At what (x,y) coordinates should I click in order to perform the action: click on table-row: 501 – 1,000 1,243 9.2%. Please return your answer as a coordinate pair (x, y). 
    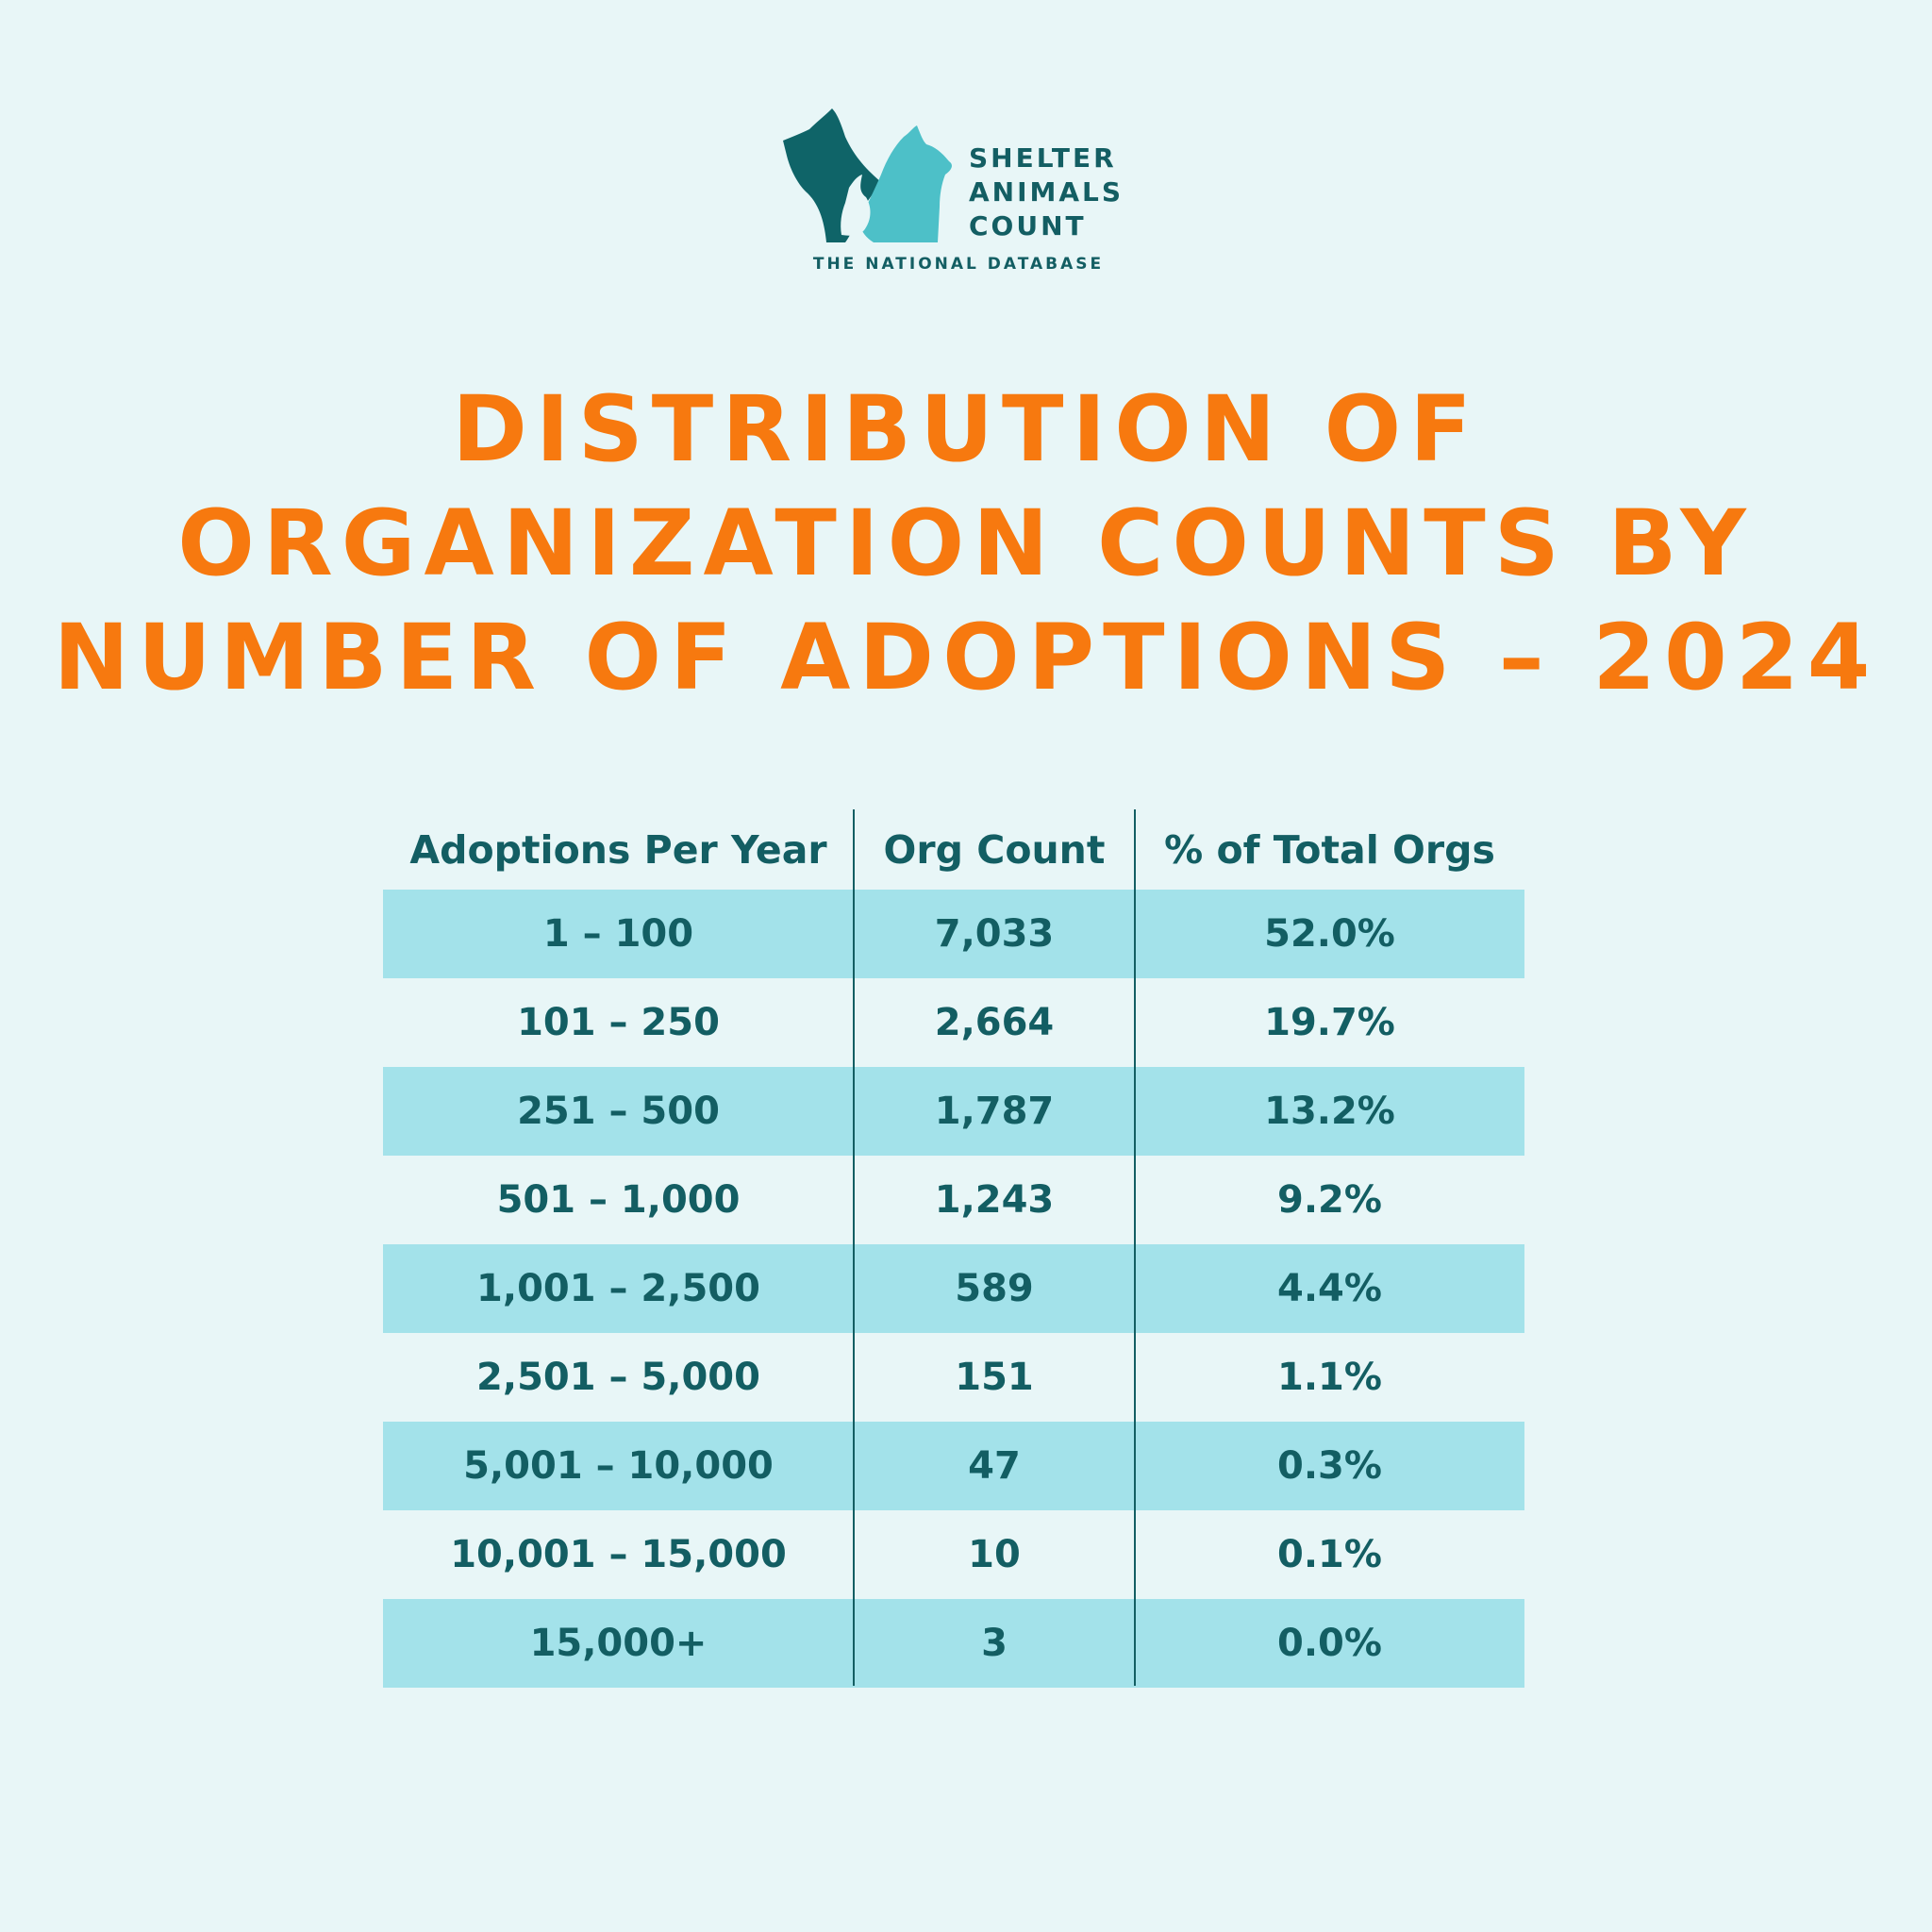
    Looking at the image, I should click on (953, 1200).